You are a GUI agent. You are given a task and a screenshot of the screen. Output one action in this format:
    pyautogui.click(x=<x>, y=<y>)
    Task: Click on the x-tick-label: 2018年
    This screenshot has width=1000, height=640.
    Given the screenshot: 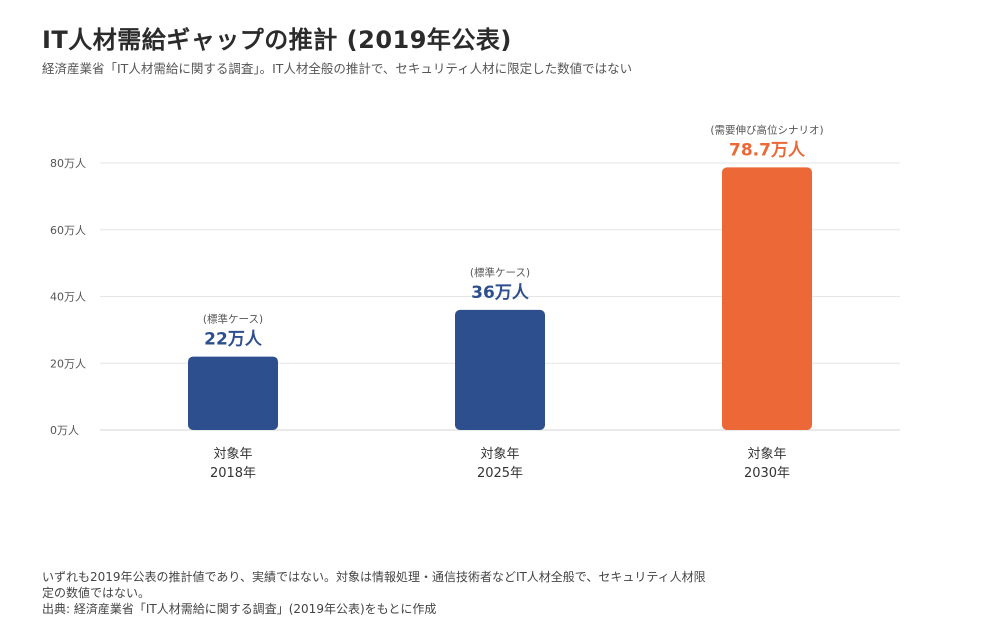 What is the action you would take?
    pyautogui.click(x=233, y=473)
    